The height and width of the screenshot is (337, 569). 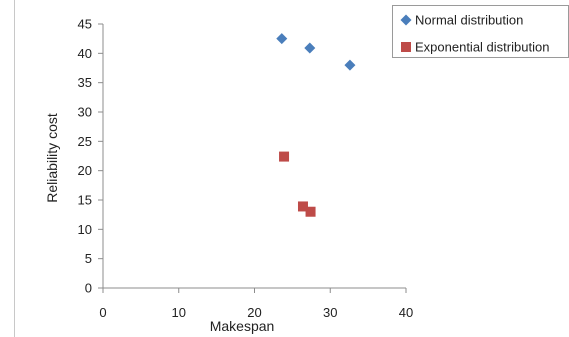 What do you see at coordinates (482, 47) in the screenshot?
I see `legend-label: Exponential distribution` at bounding box center [482, 47].